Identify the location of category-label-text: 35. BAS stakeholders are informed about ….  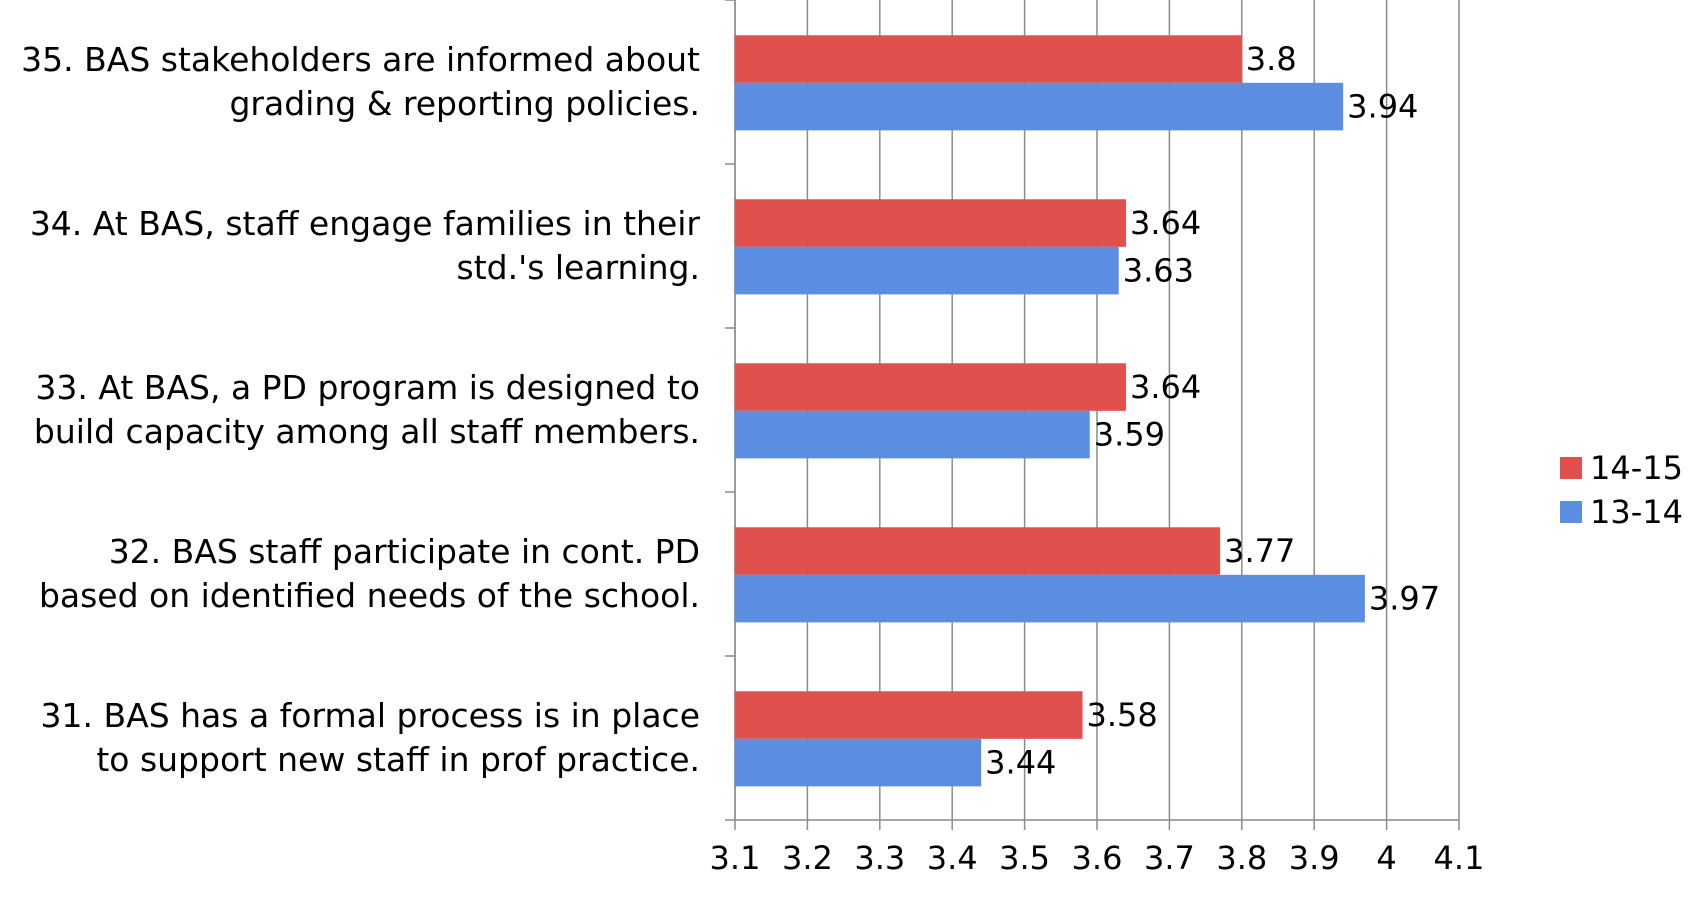
(360, 81).